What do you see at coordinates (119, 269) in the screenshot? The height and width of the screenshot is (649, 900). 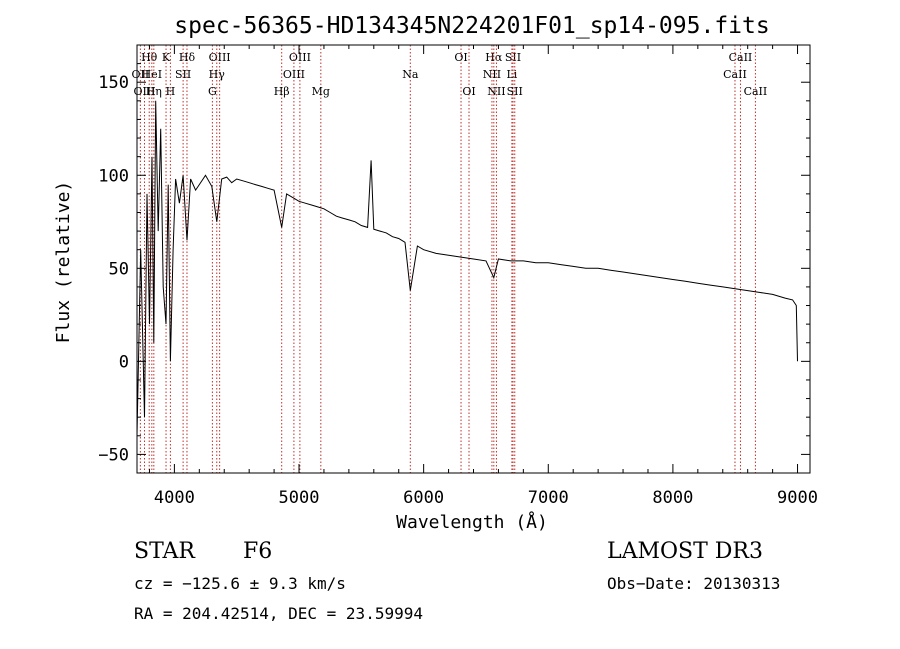 I see `y-tick-label: 50` at bounding box center [119, 269].